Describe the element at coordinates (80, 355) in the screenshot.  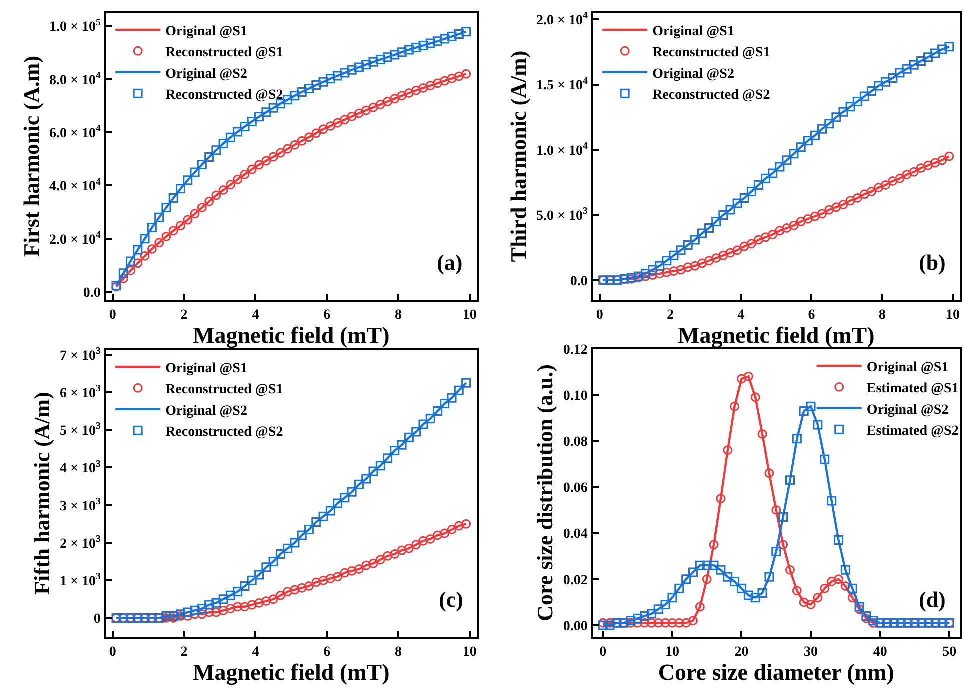
I see `y-tick-label: 7 × 10$^{3}$` at that location.